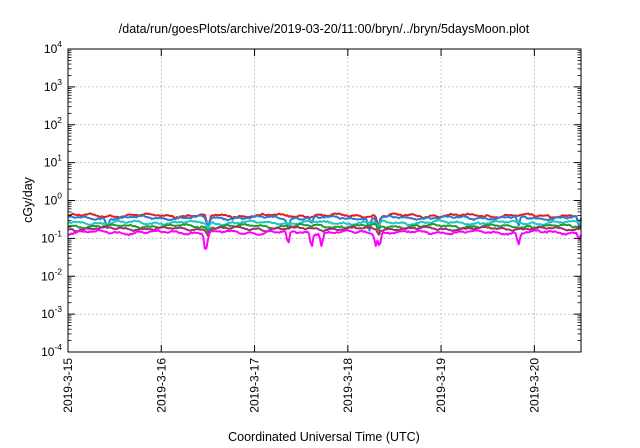 The width and height of the screenshot is (640, 448). I want to click on y-tick-label: 10⁻¹, so click(51, 236).